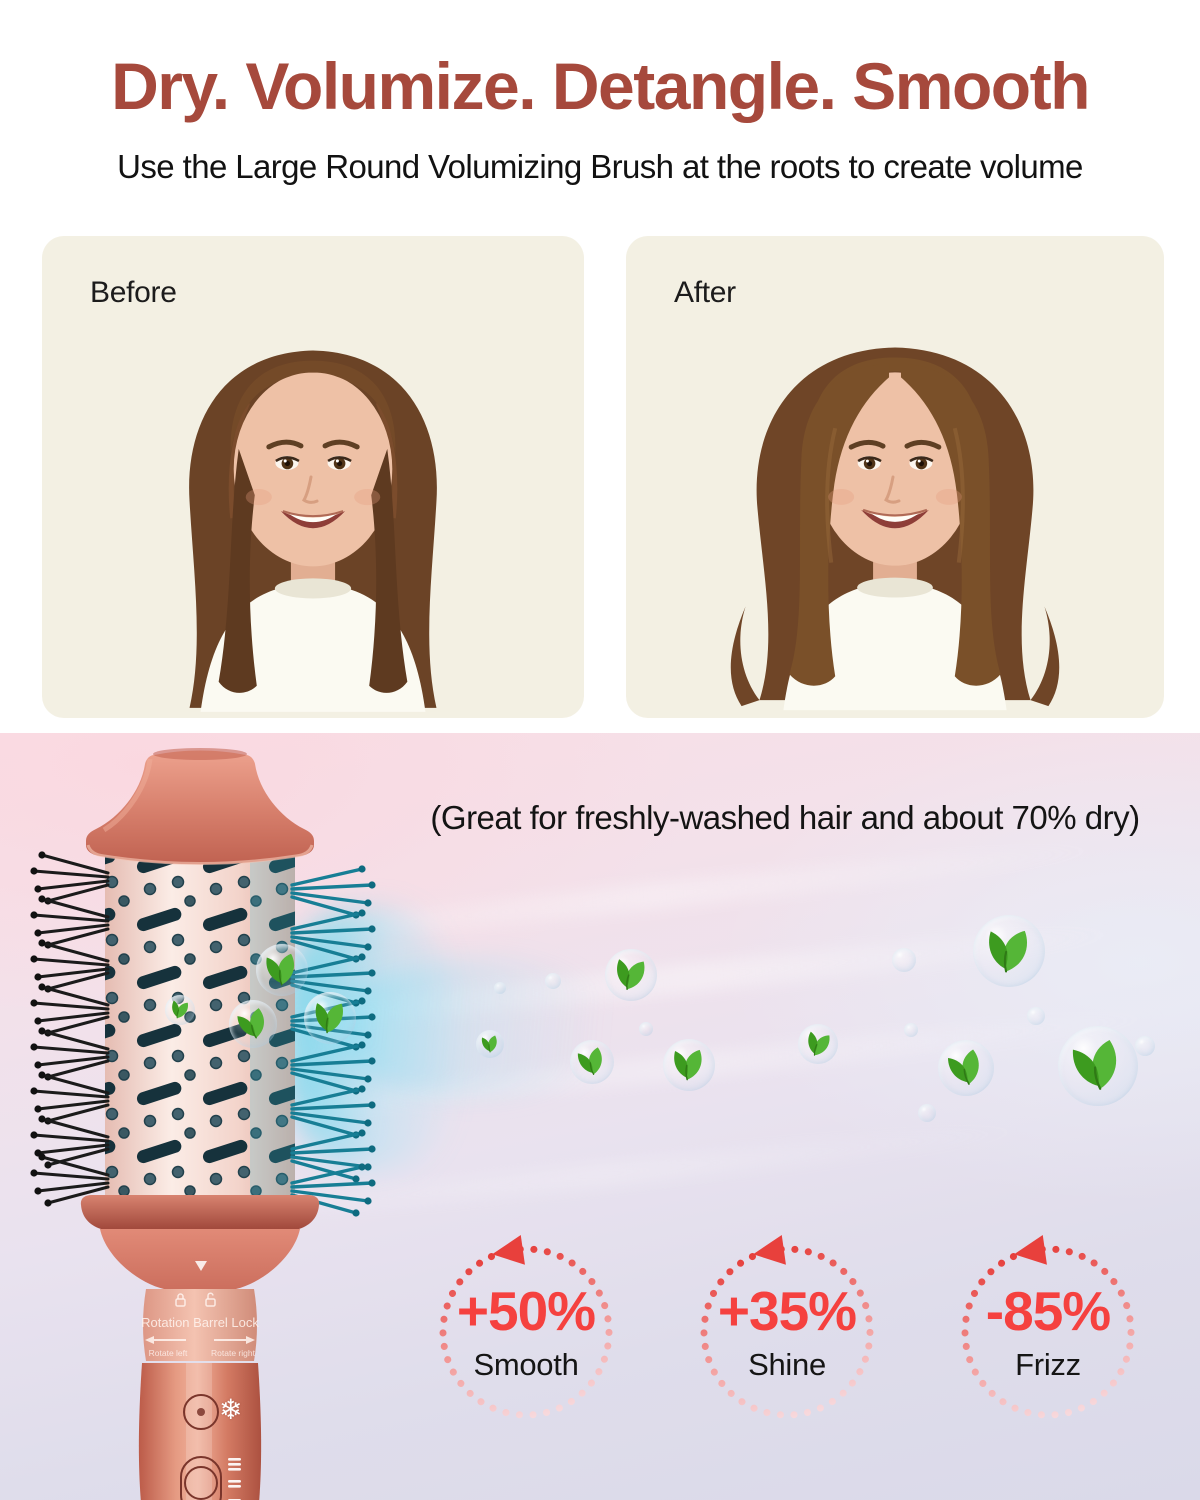 This screenshot has height=1500, width=1200. What do you see at coordinates (133, 292) in the screenshot?
I see `before-label: Before` at bounding box center [133, 292].